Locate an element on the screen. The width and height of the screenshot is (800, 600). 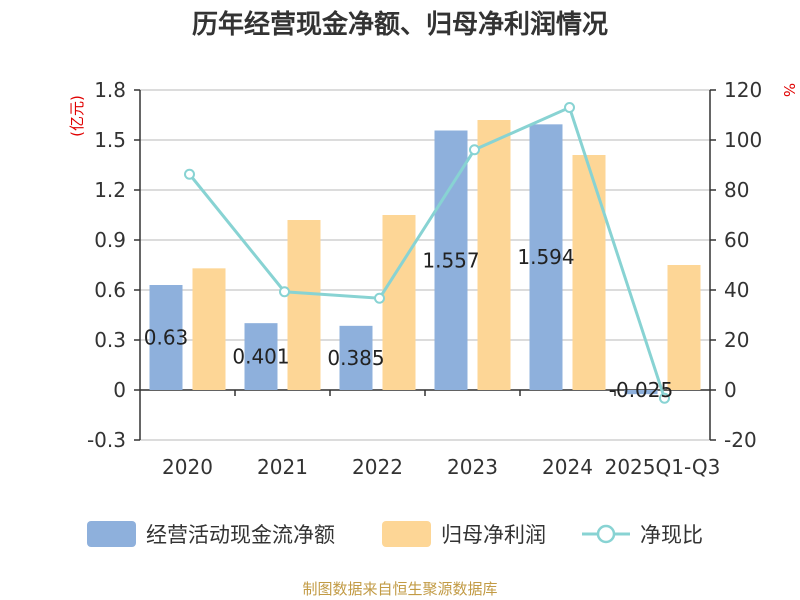
legend-swatch-cash-flow is located at coordinates (111, 534).